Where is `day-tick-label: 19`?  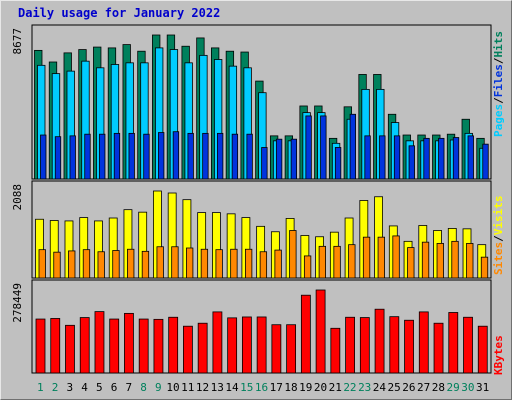 day-tick-label: 19 is located at coordinates (305, 387).